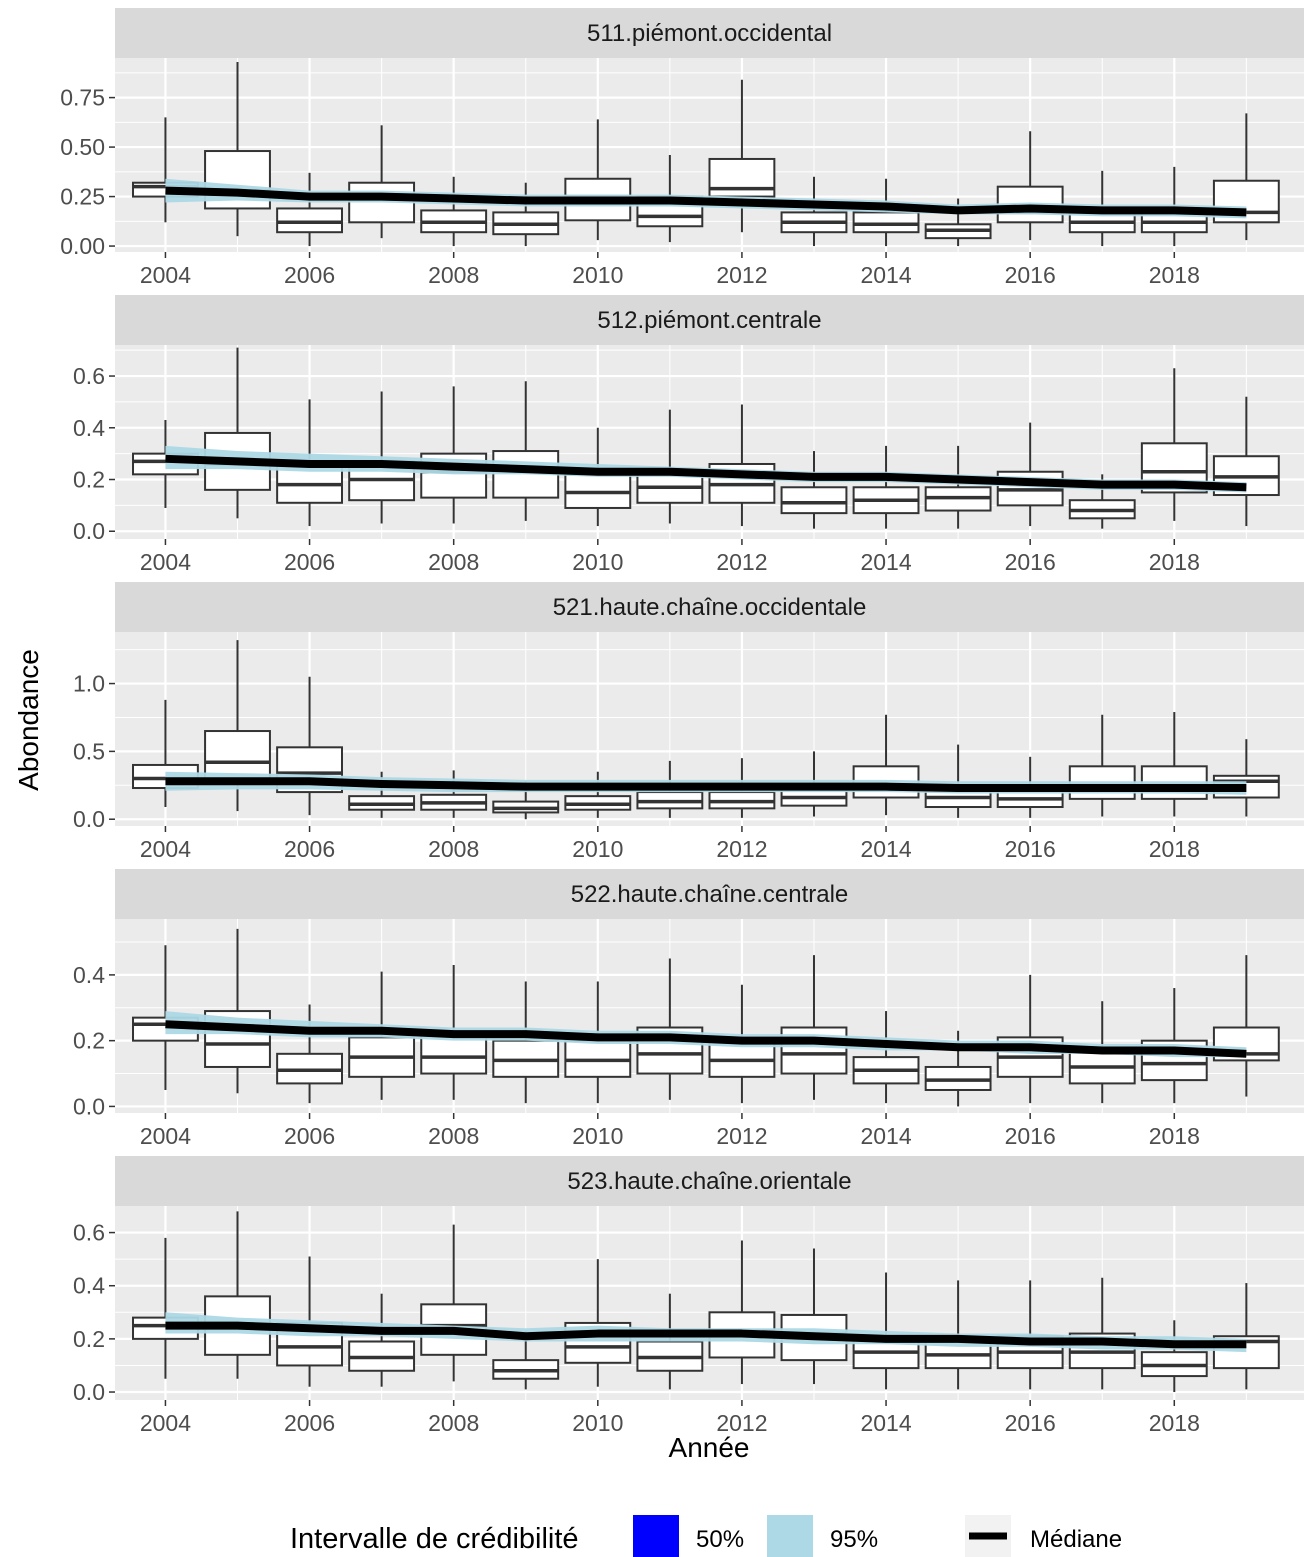 This screenshot has height=1557, width=1304. I want to click on y-tick-label: 1.0, so click(89, 684).